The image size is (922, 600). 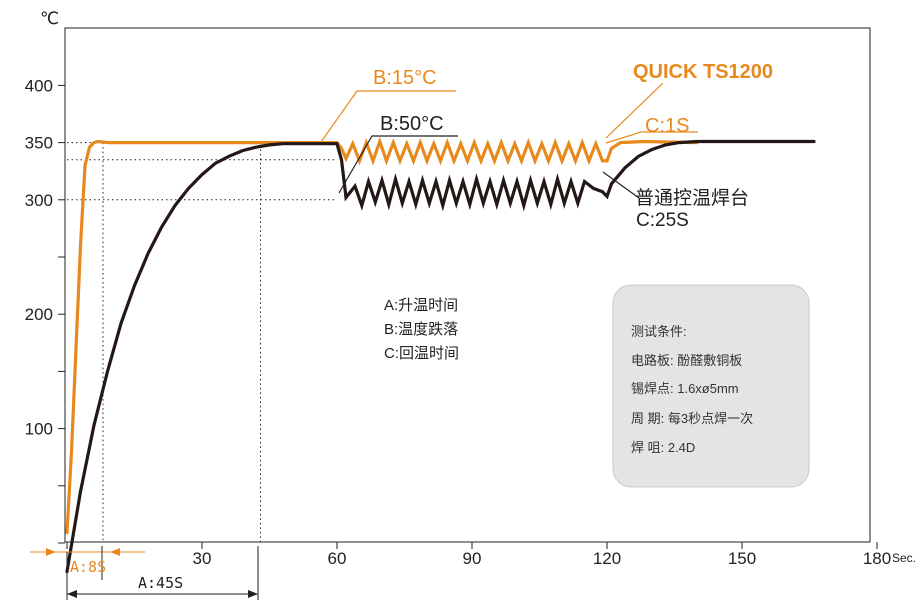 What do you see at coordinates (144, 573) in the screenshot?
I see `a-dimension-markers` at bounding box center [144, 573].